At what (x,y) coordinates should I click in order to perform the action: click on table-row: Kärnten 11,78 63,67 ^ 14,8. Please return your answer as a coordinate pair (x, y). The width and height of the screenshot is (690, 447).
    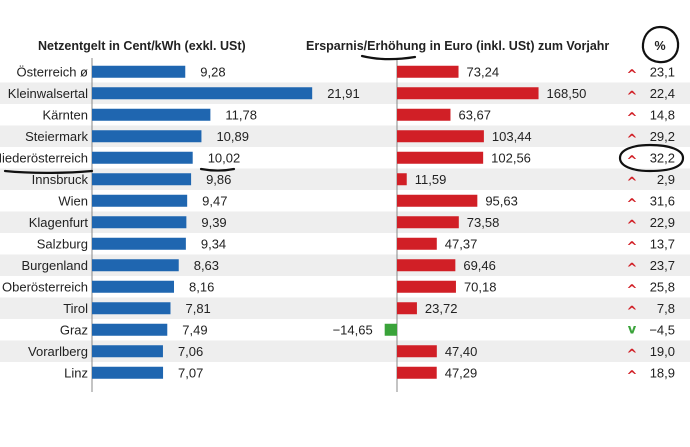
    Looking at the image, I should click on (358, 116).